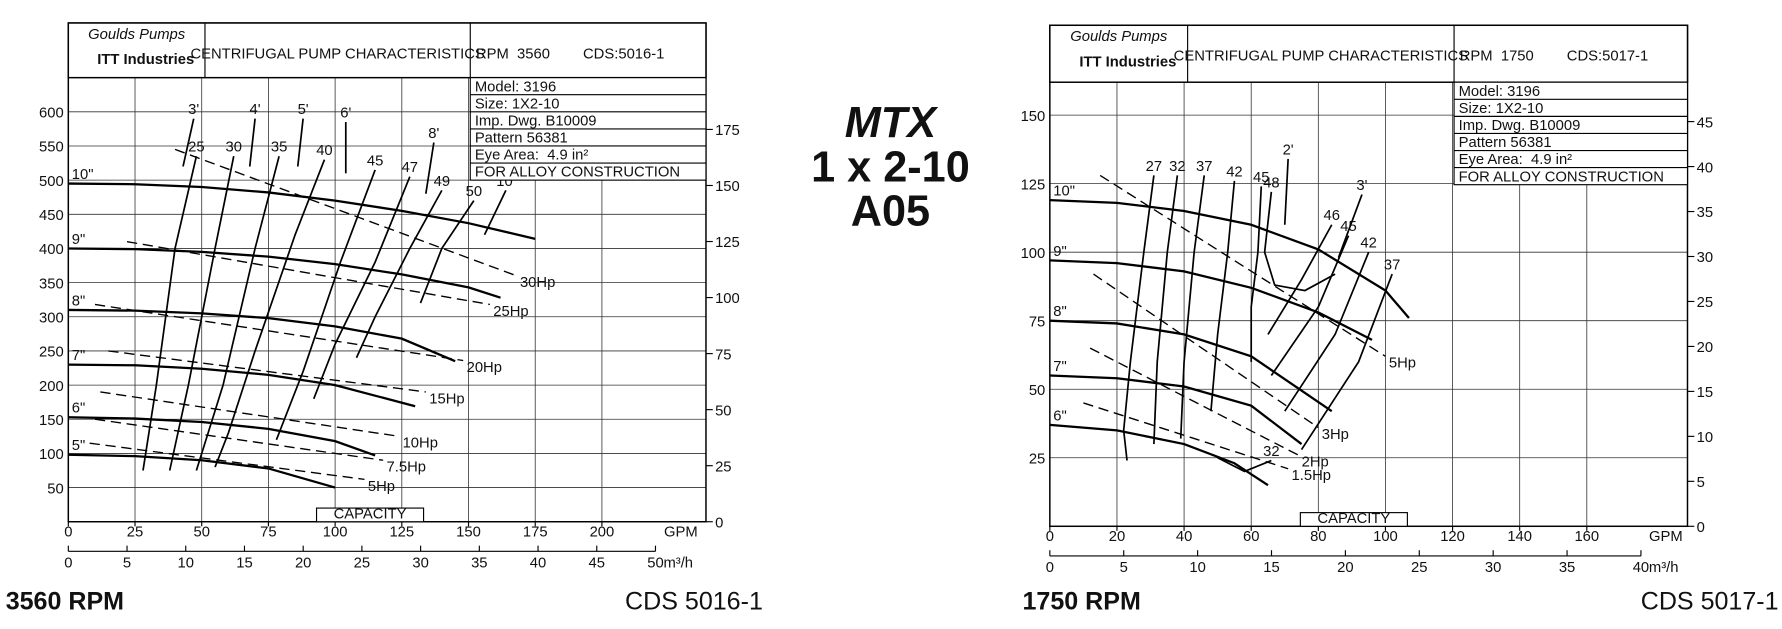 The height and width of the screenshot is (629, 1782). What do you see at coordinates (1059, 252) in the screenshot?
I see `curve-label: 9"` at bounding box center [1059, 252].